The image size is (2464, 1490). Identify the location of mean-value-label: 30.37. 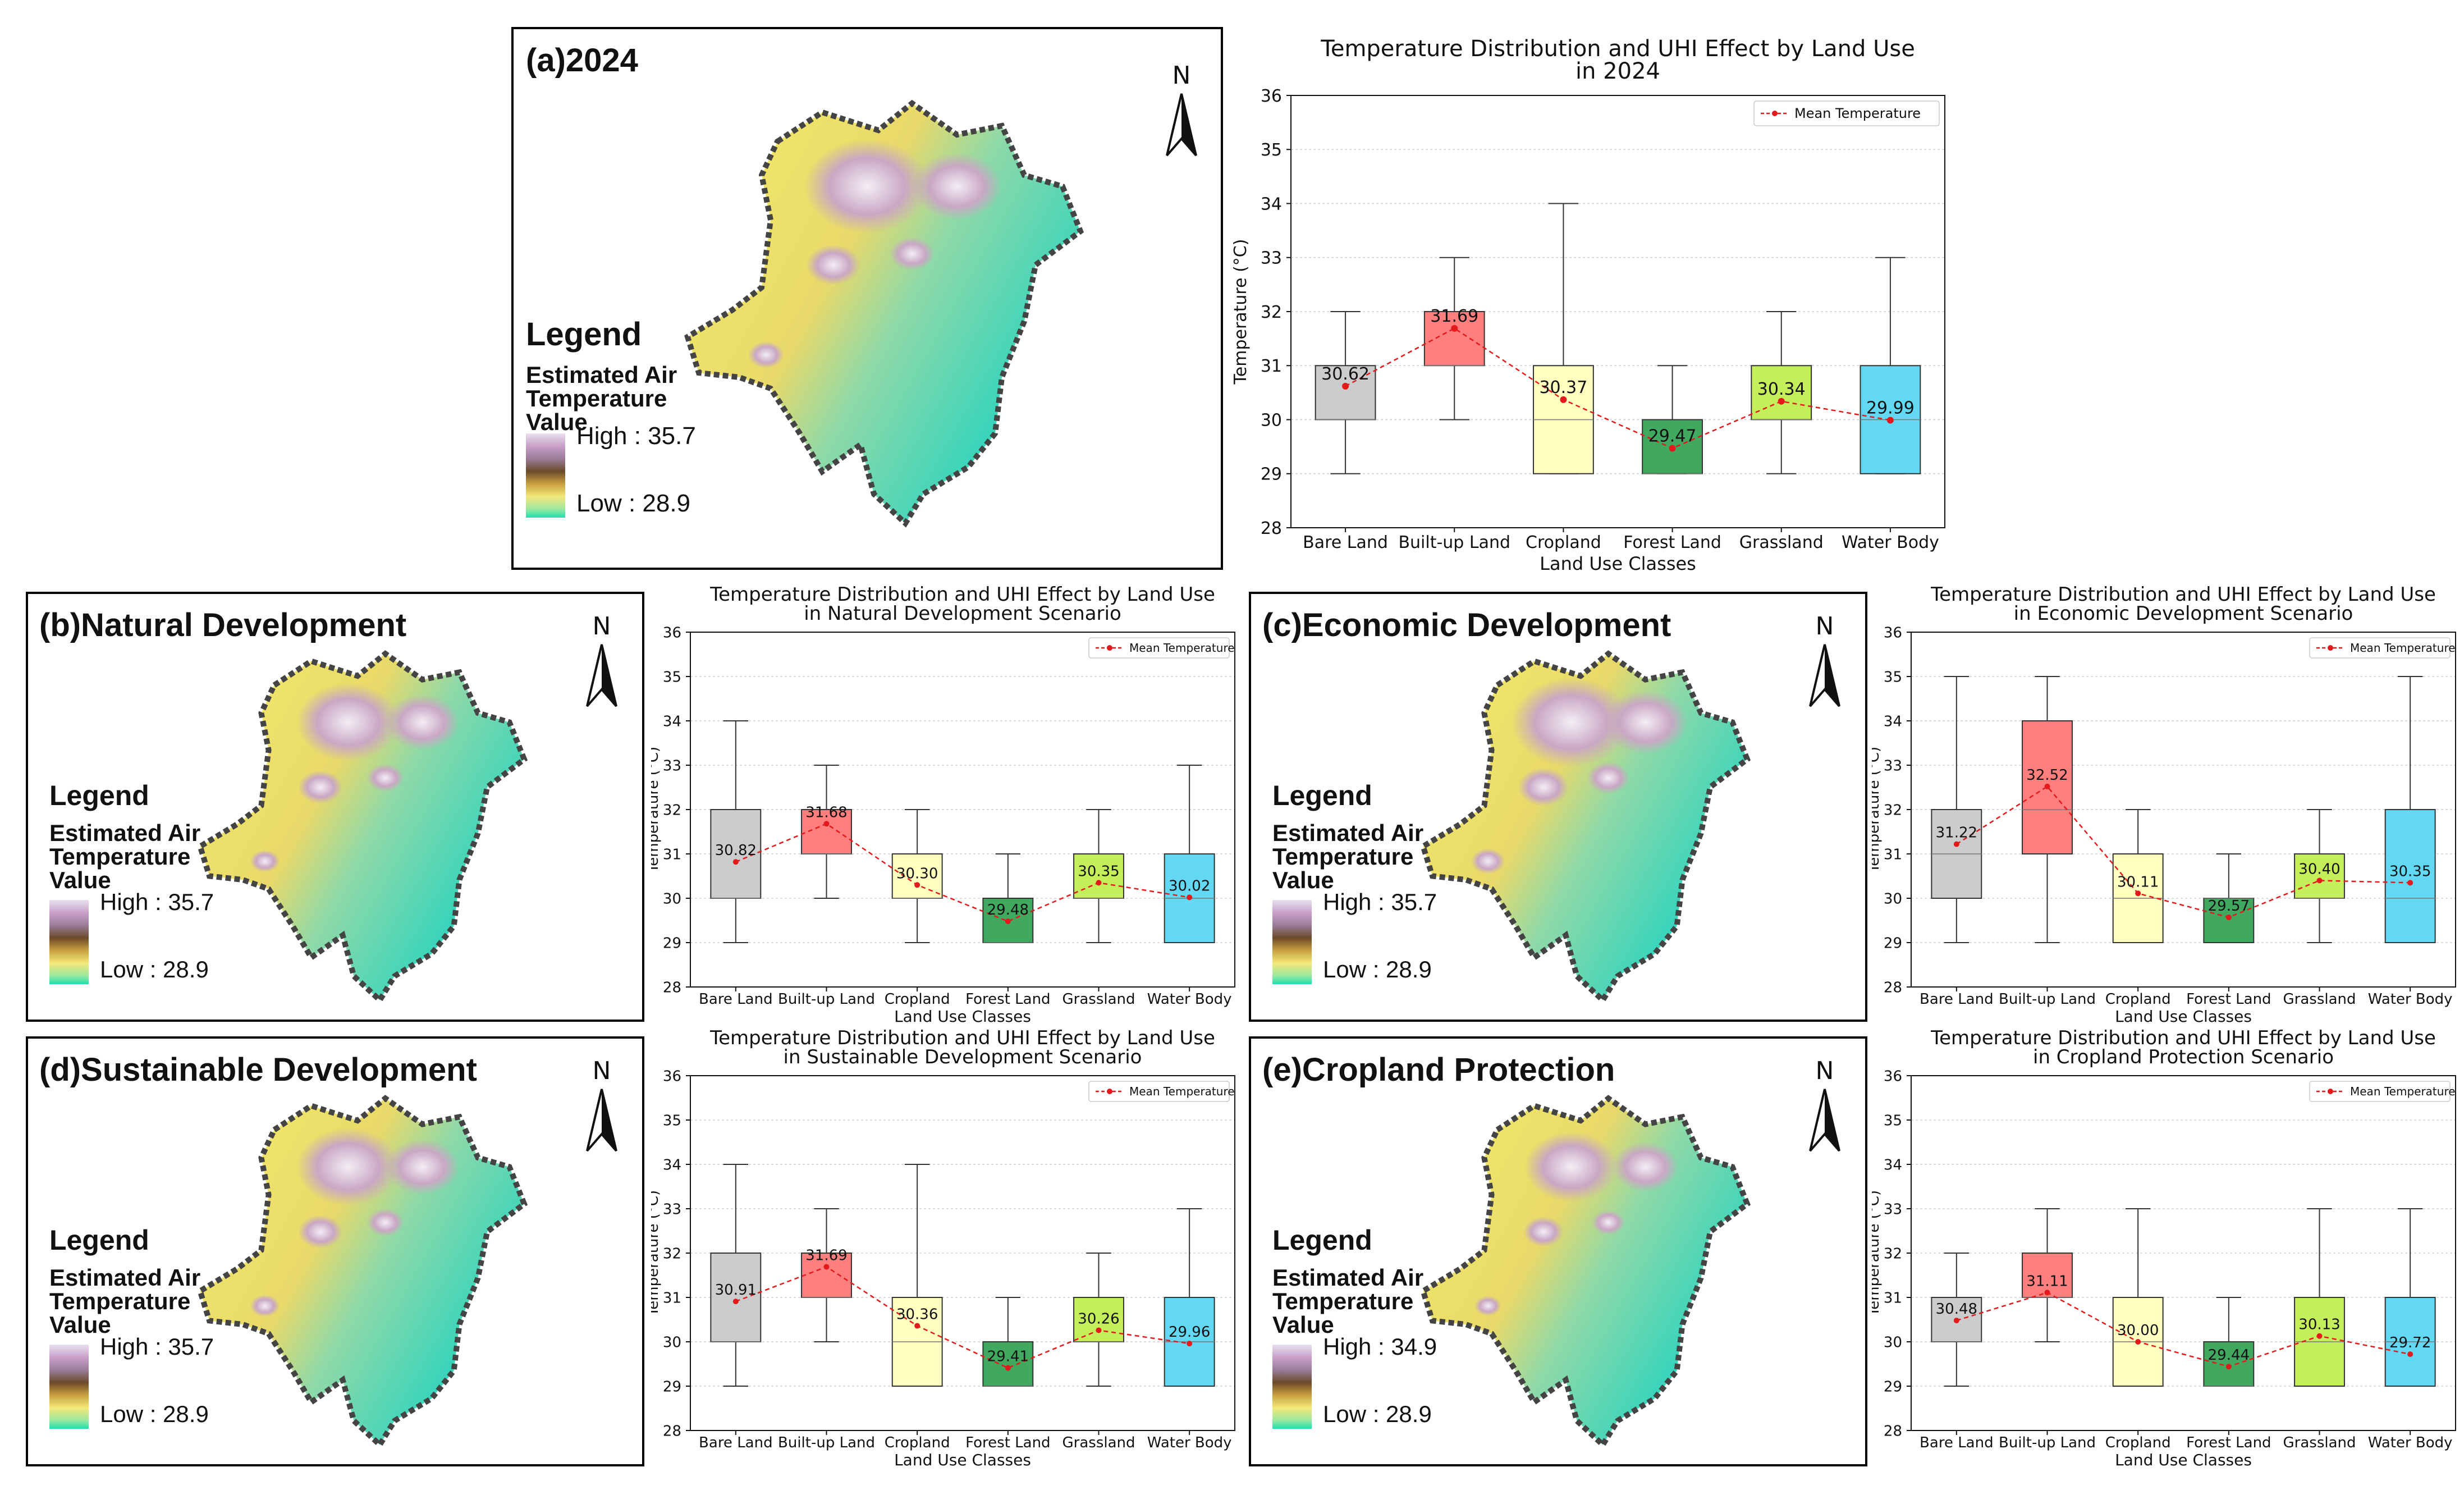
(1563, 388).